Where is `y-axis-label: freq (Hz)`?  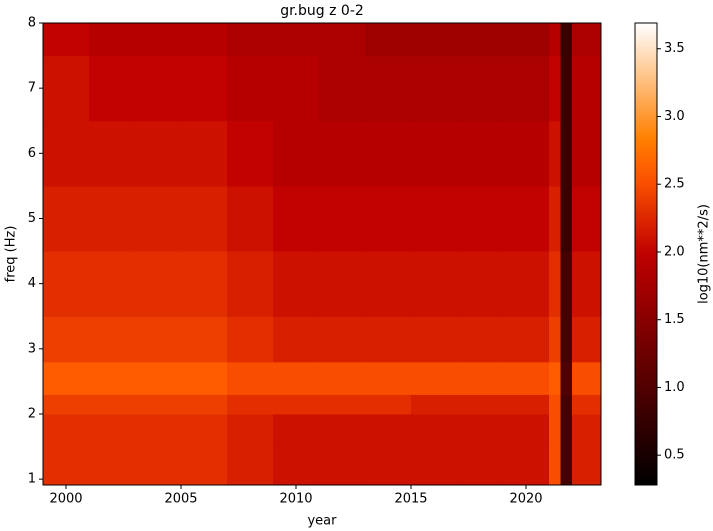 y-axis-label: freq (Hz) is located at coordinates (11, 254).